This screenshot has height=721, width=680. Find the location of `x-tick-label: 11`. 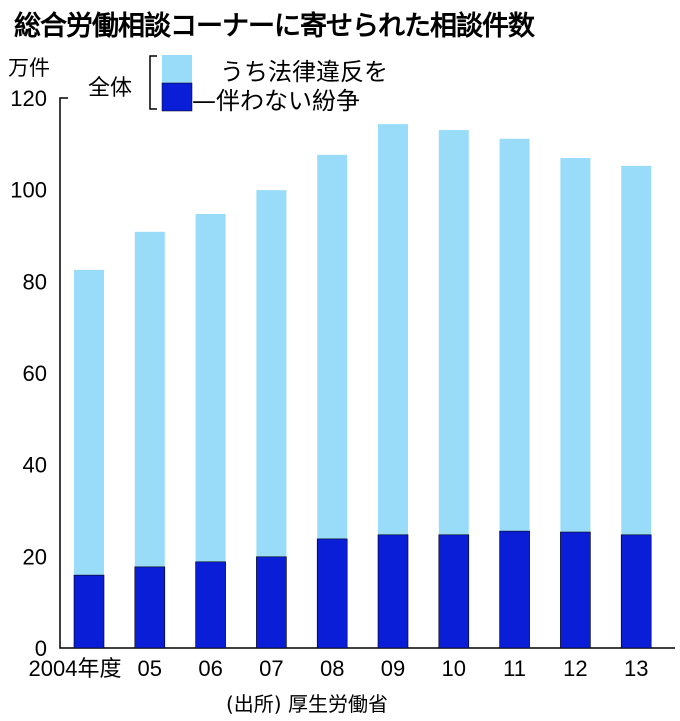

x-tick-label: 11 is located at coordinates (514, 668).